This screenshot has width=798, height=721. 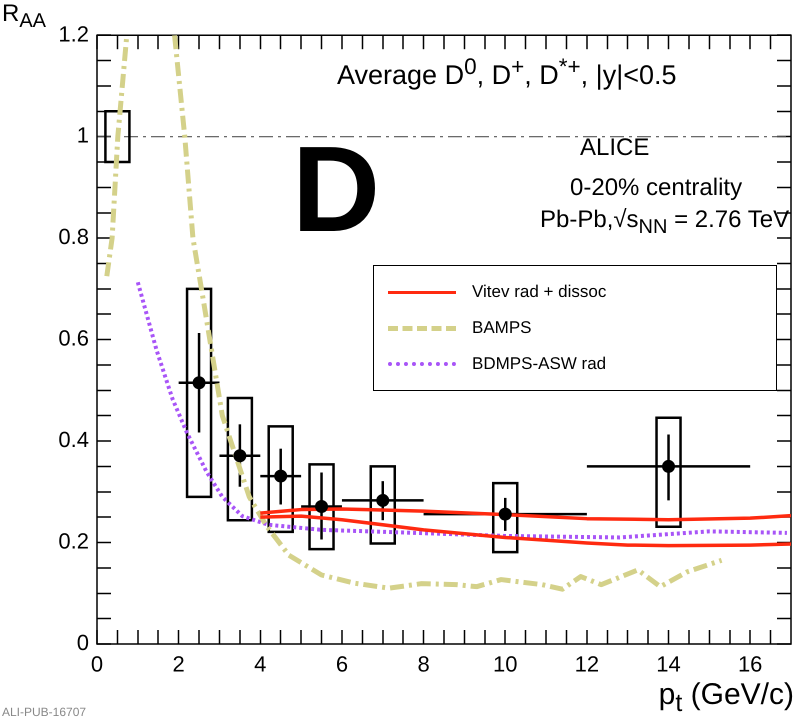 I want to click on legend-label: BAMPS, so click(x=502, y=328).